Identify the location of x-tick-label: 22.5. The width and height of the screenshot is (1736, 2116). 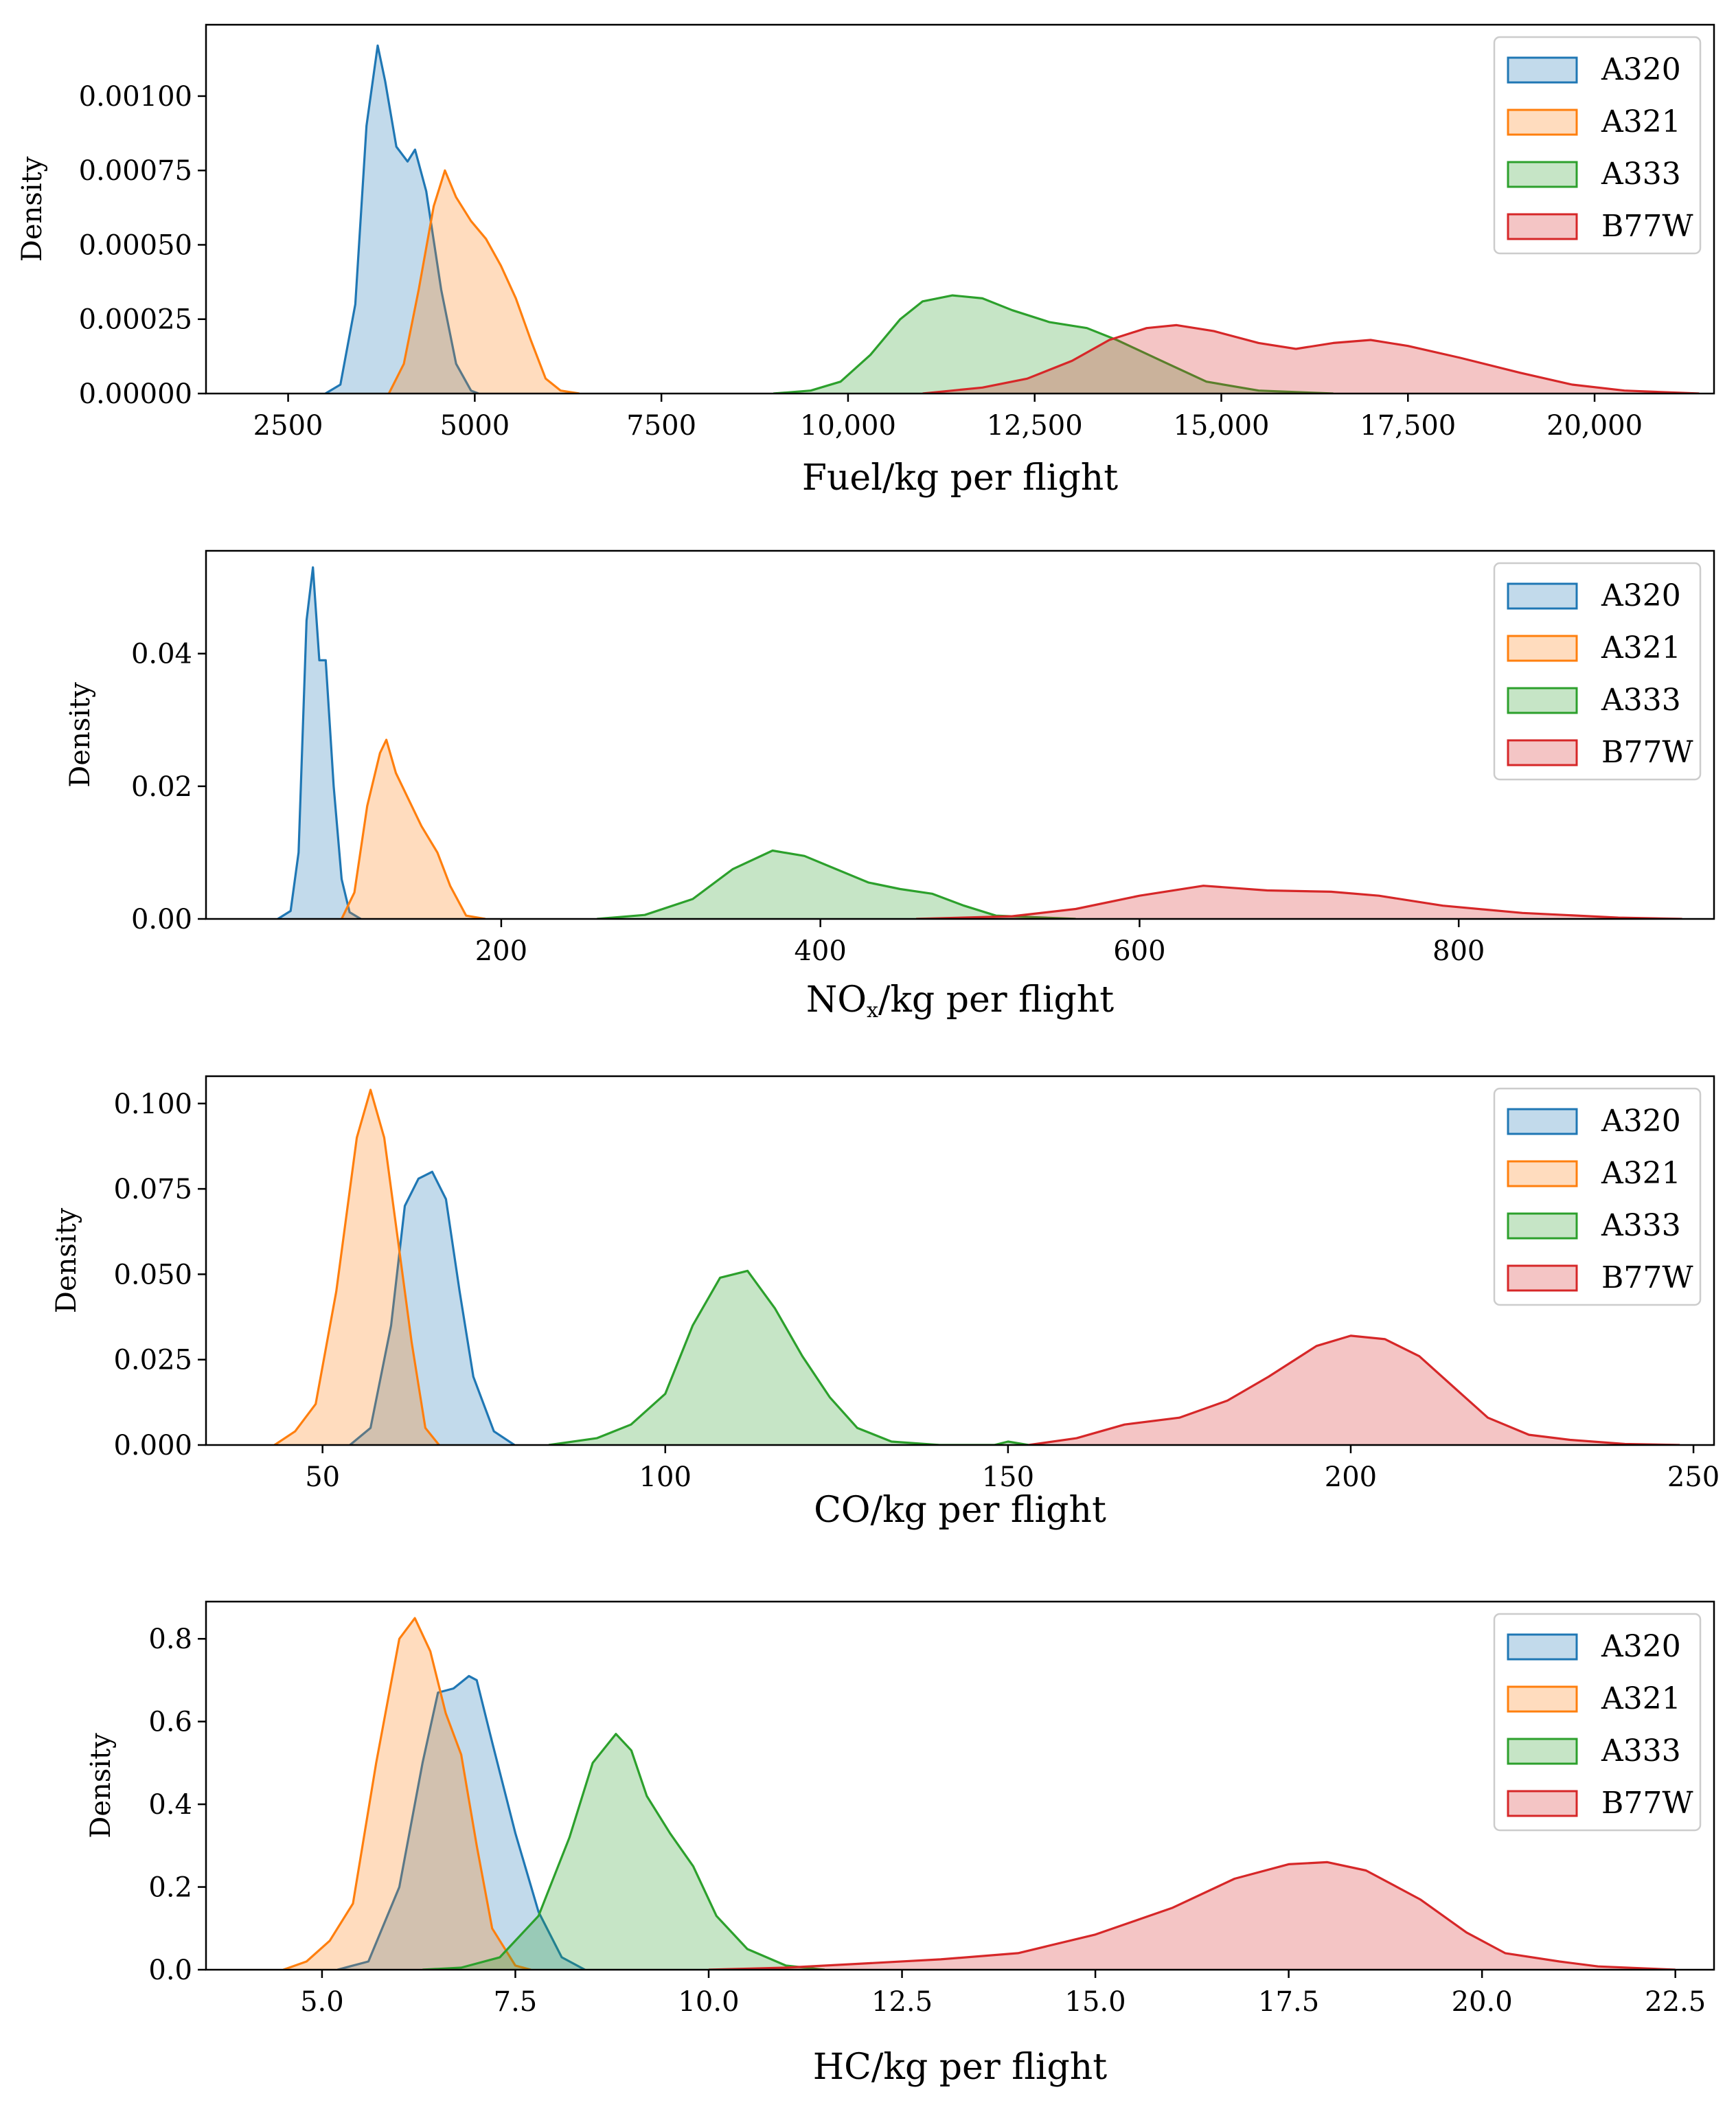
(1675, 2002).